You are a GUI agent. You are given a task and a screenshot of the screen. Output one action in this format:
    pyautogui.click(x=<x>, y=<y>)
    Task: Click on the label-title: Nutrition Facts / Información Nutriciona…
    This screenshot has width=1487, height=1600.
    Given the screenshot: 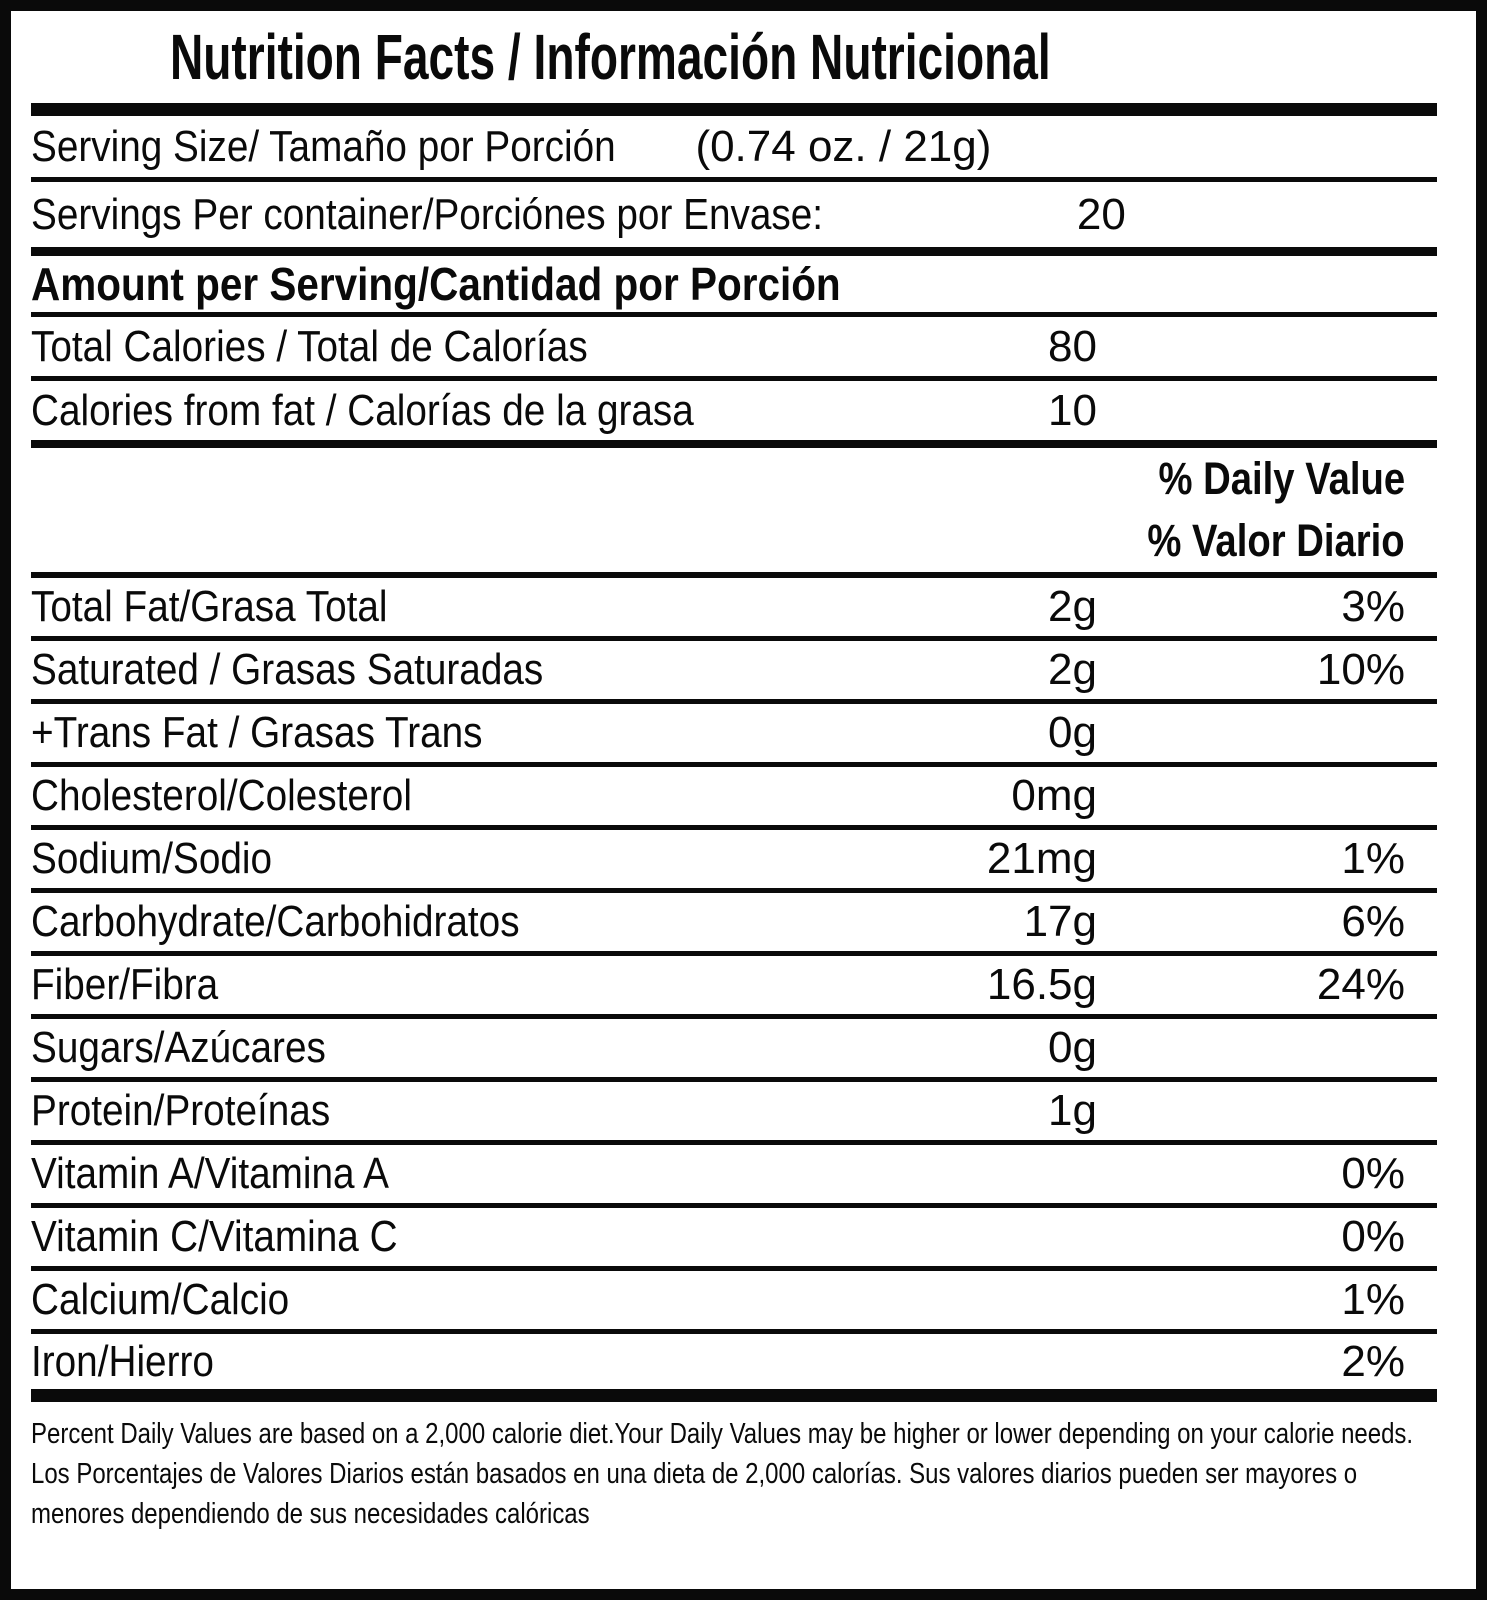 What is the action you would take?
    pyautogui.click(x=610, y=57)
    